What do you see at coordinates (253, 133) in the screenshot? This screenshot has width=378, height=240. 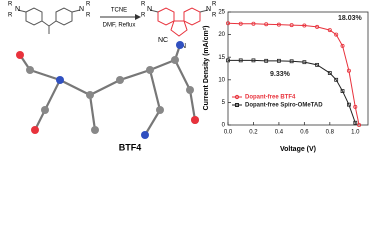 I see `x-tick-label: 0.2` at bounding box center [253, 133].